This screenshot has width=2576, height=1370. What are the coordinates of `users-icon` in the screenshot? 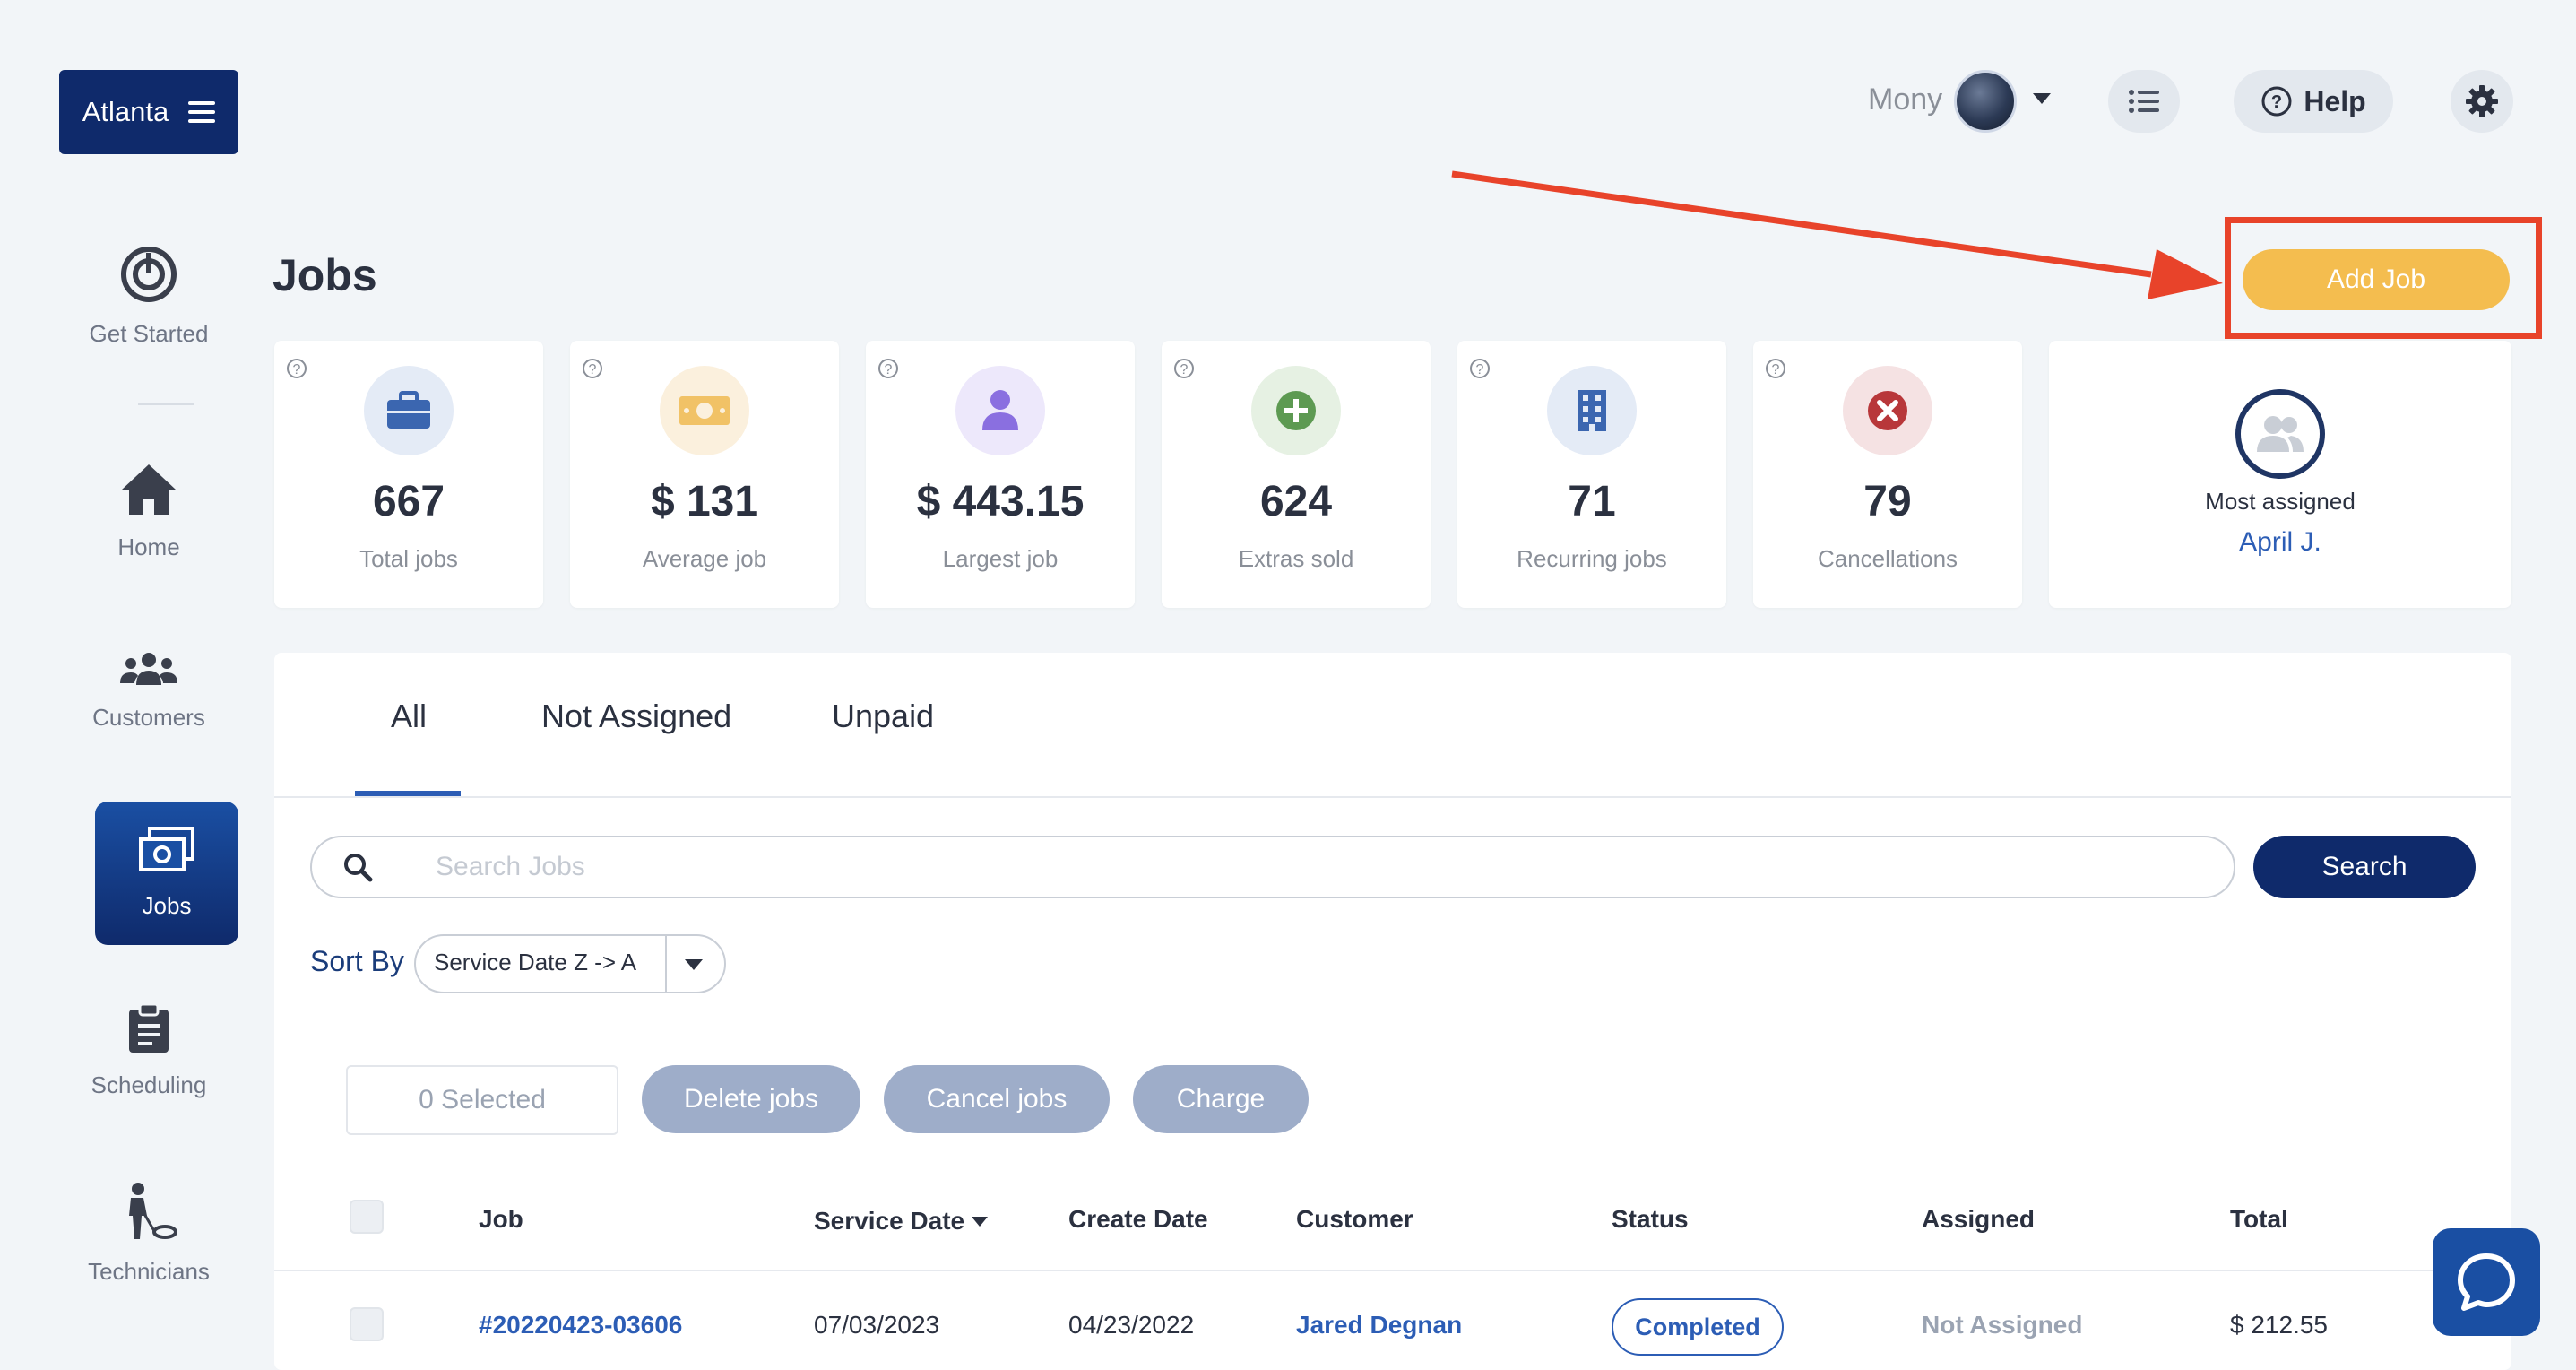 It's located at (148, 669).